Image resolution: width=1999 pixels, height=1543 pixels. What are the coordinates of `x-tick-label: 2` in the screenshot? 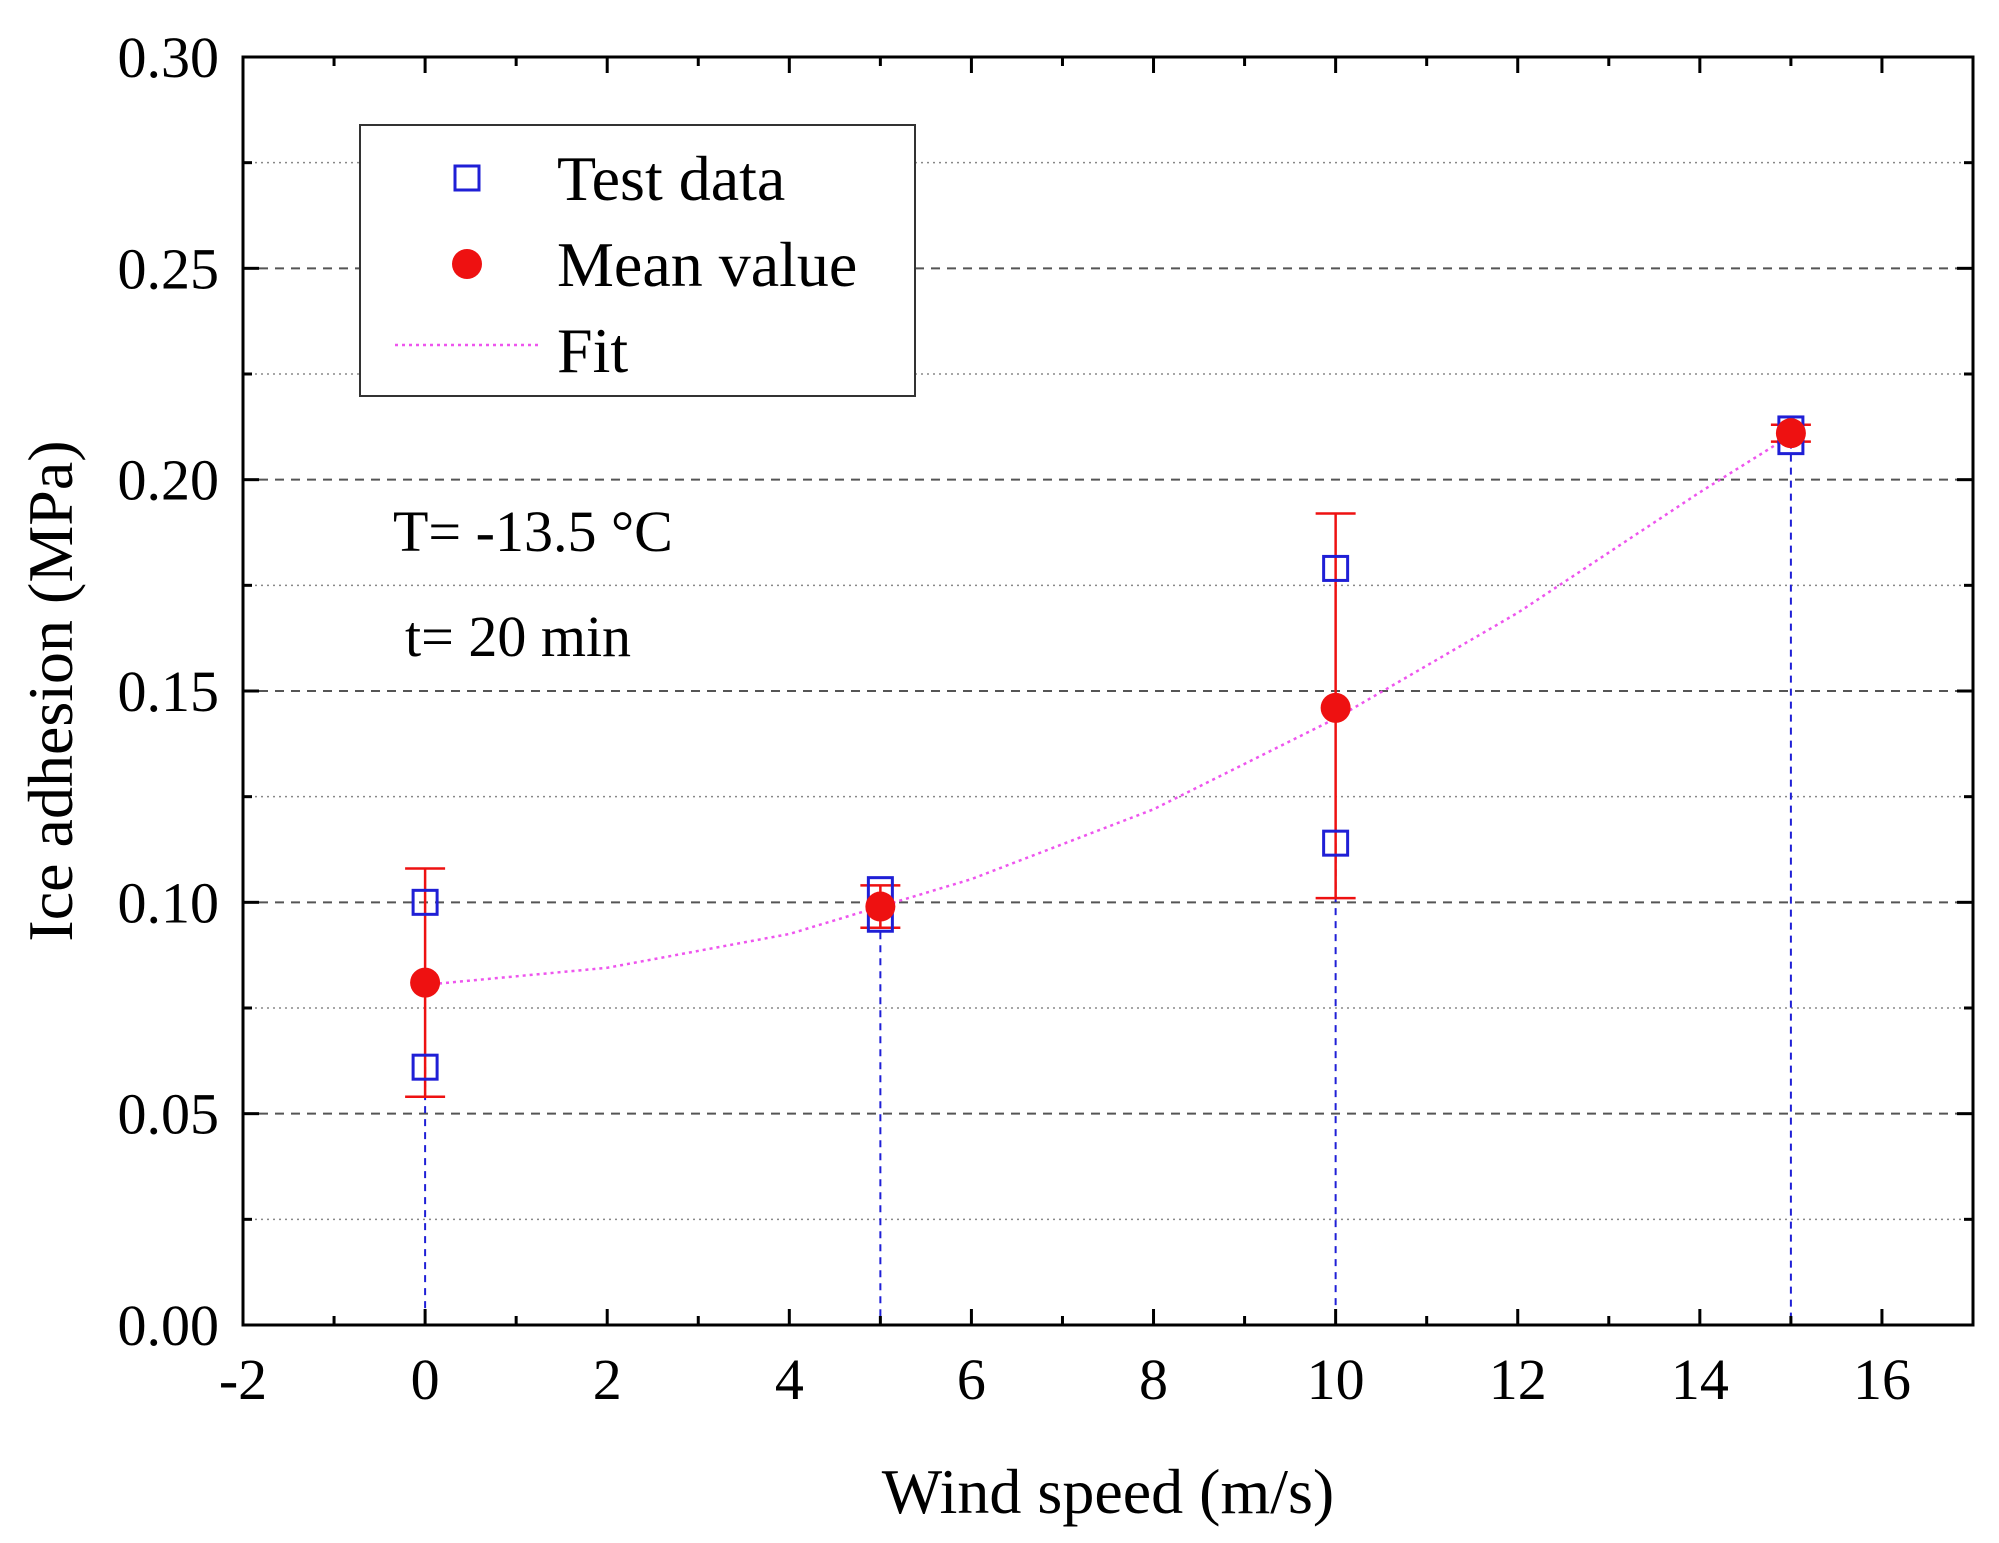 It's located at (607, 1379).